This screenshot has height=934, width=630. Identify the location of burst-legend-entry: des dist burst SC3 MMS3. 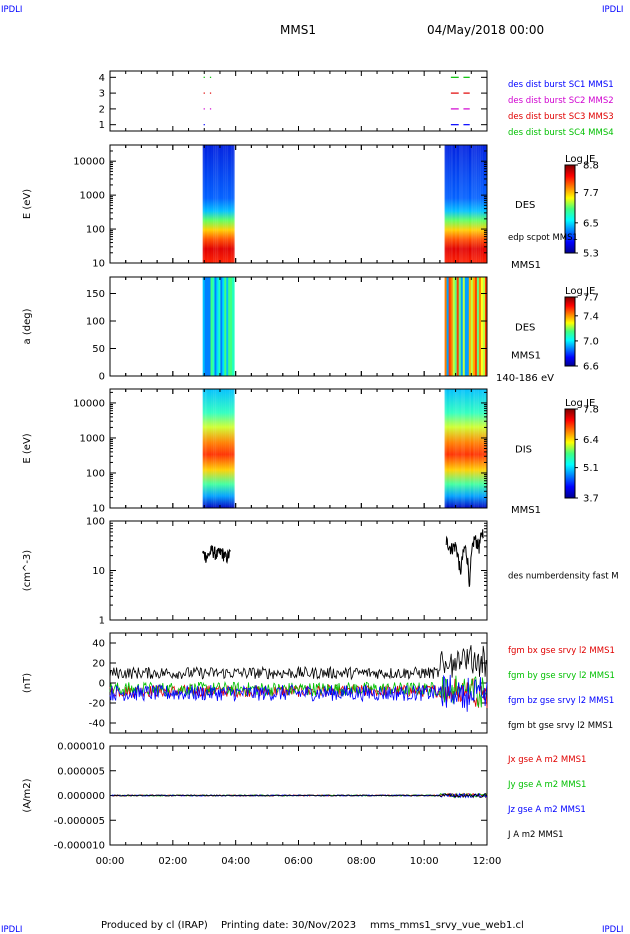
(561, 117).